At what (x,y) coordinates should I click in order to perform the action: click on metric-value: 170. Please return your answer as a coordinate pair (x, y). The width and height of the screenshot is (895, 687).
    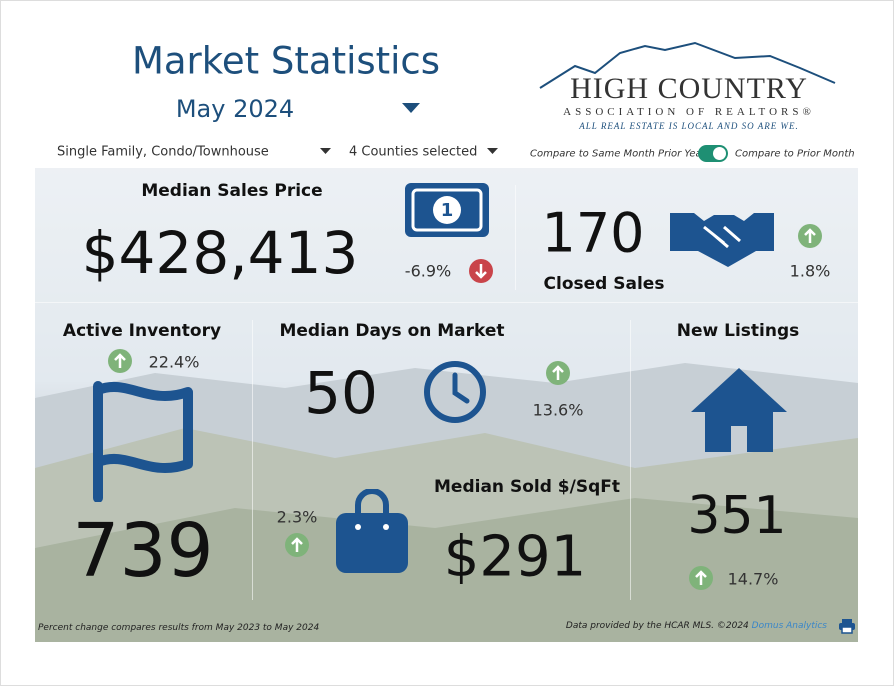
    Looking at the image, I should click on (593, 233).